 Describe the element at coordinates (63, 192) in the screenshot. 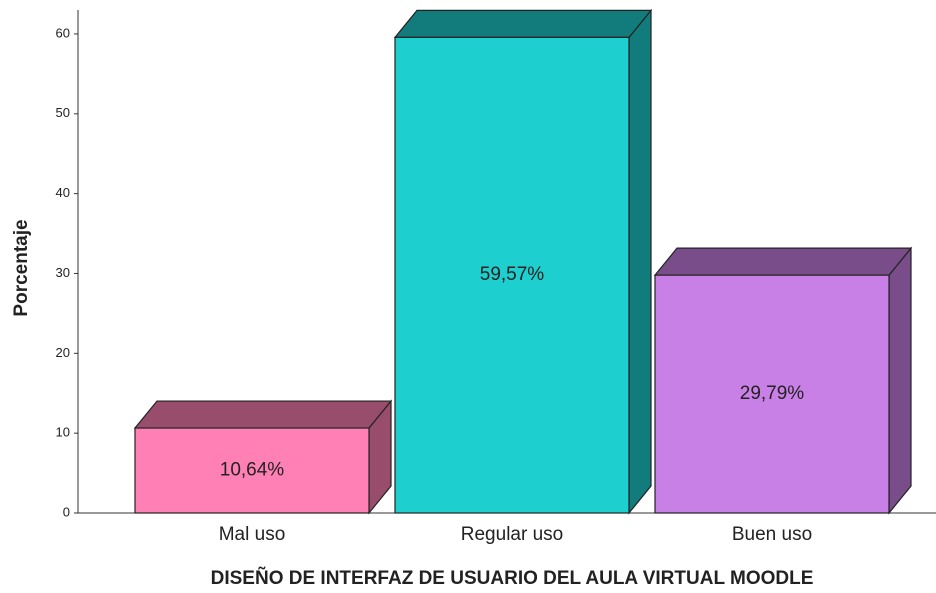

I see `y-tick-label: 40` at that location.